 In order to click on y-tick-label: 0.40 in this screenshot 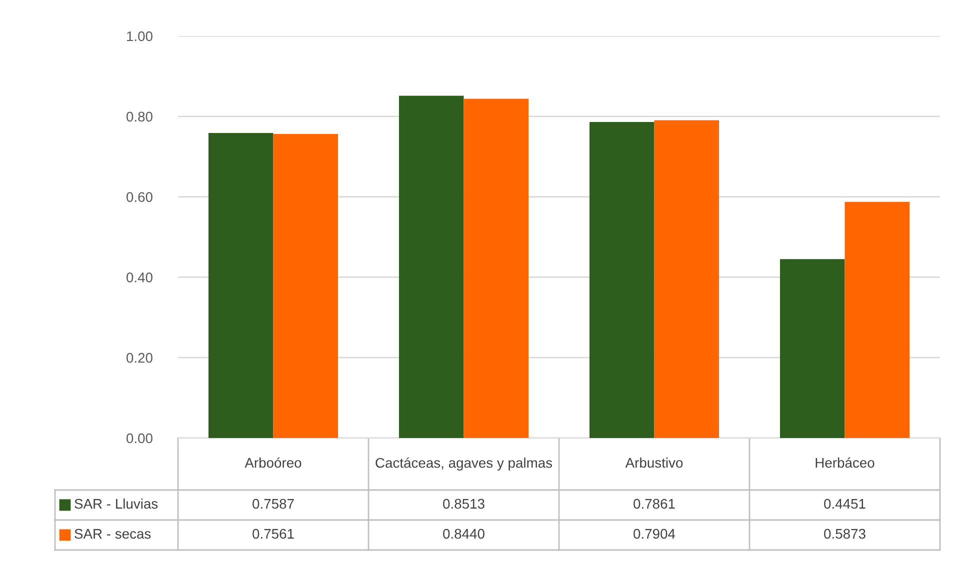, I will do `click(139, 277)`.